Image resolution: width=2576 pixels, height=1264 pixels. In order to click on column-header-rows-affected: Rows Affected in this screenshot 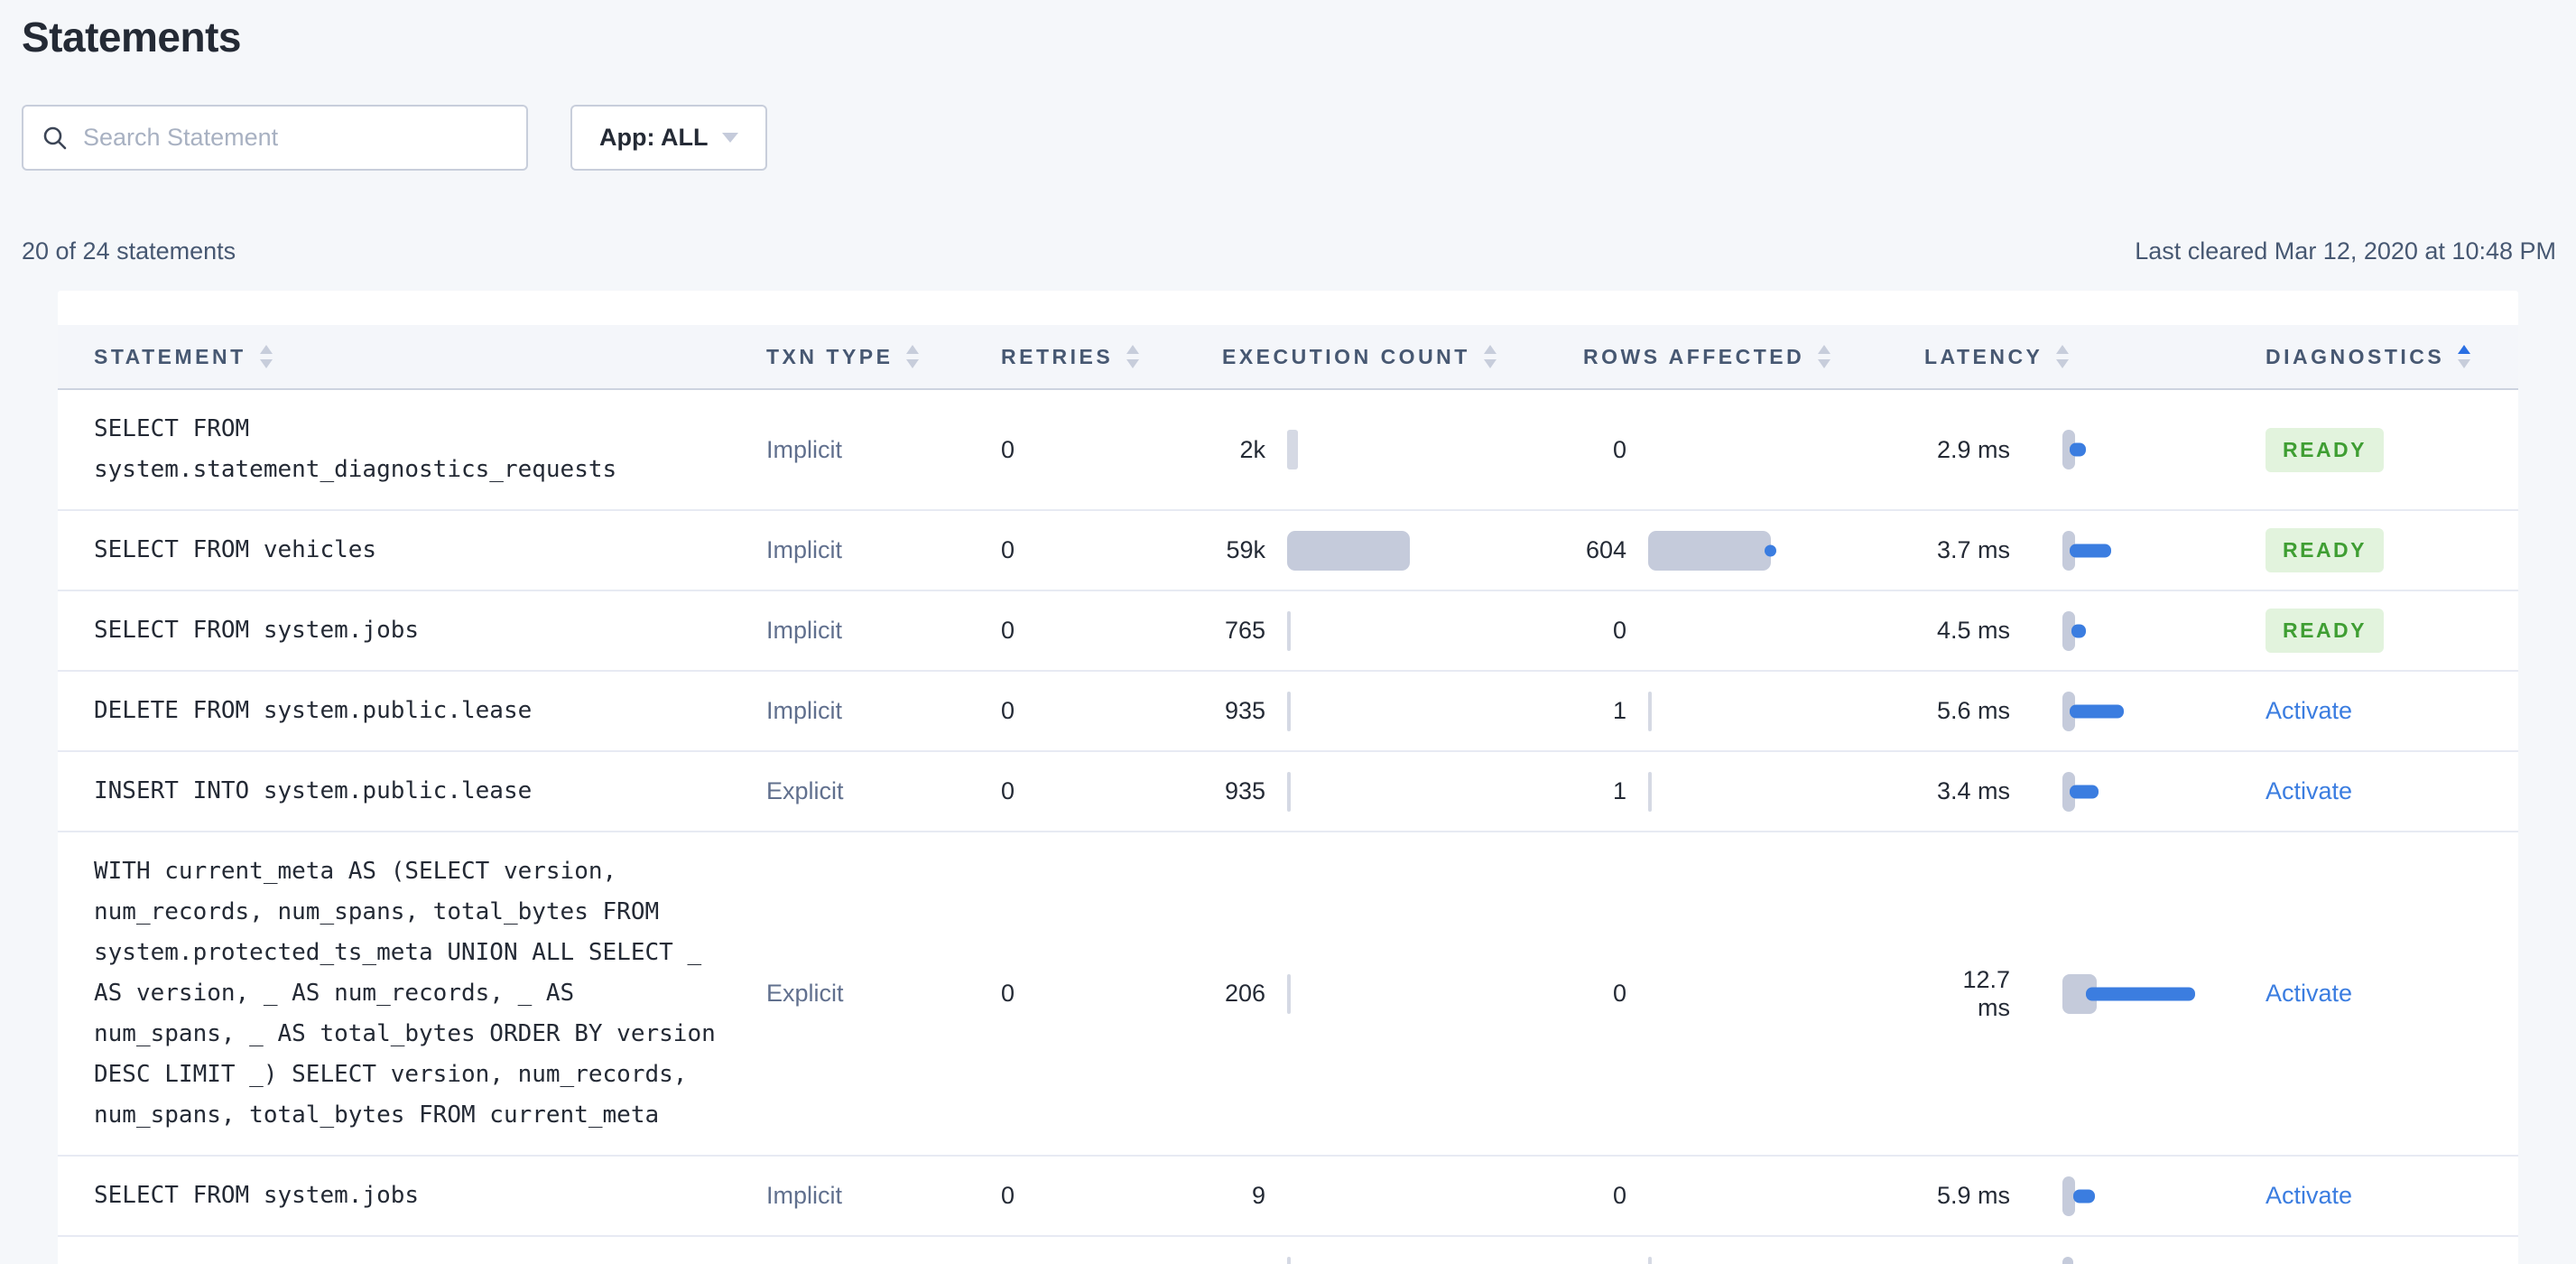, I will do `click(1753, 357)`.